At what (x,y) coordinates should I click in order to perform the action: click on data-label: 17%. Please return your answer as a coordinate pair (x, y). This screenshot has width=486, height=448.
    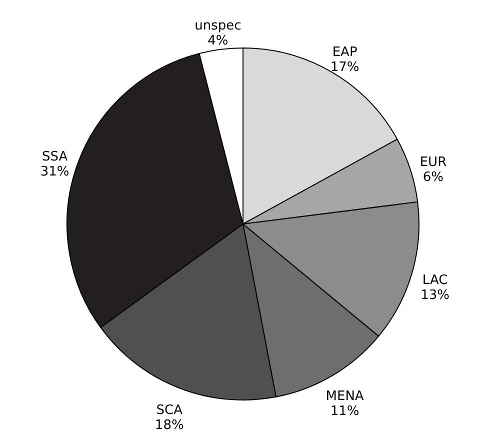
    Looking at the image, I should click on (345, 67).